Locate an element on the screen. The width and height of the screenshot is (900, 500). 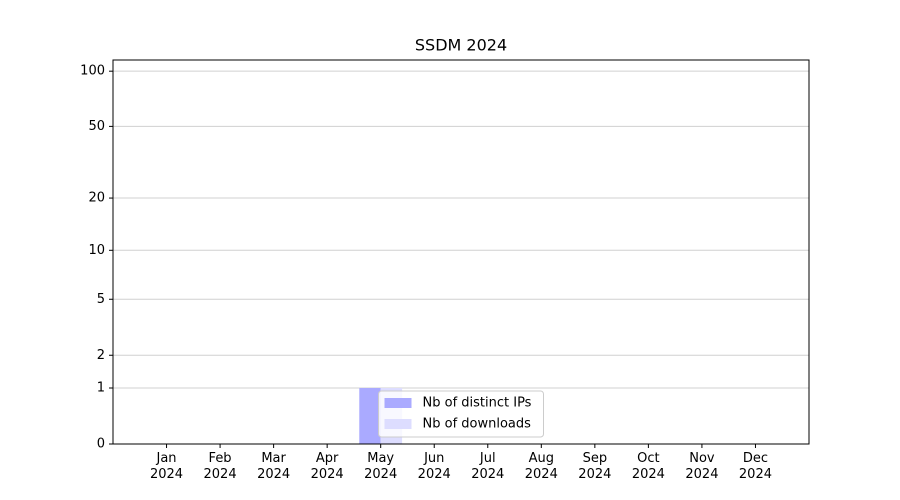
x-tick-label: Feb 2024 is located at coordinates (220, 466).